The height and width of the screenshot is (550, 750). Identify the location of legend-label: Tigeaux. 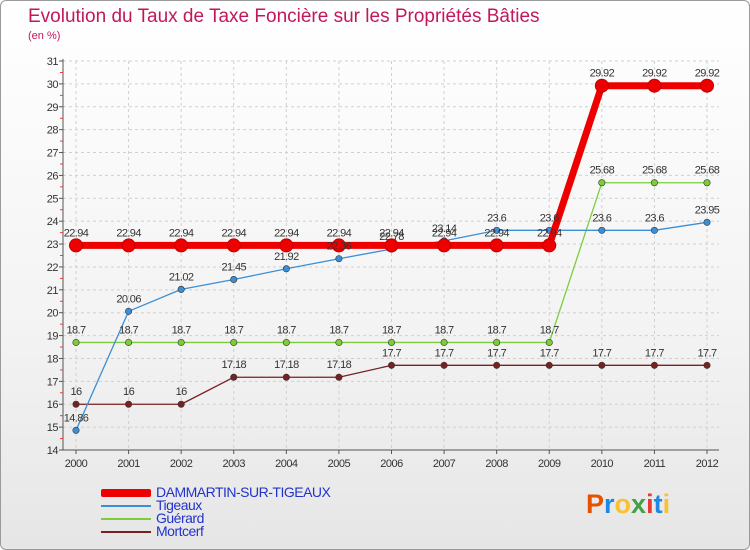
(179, 505).